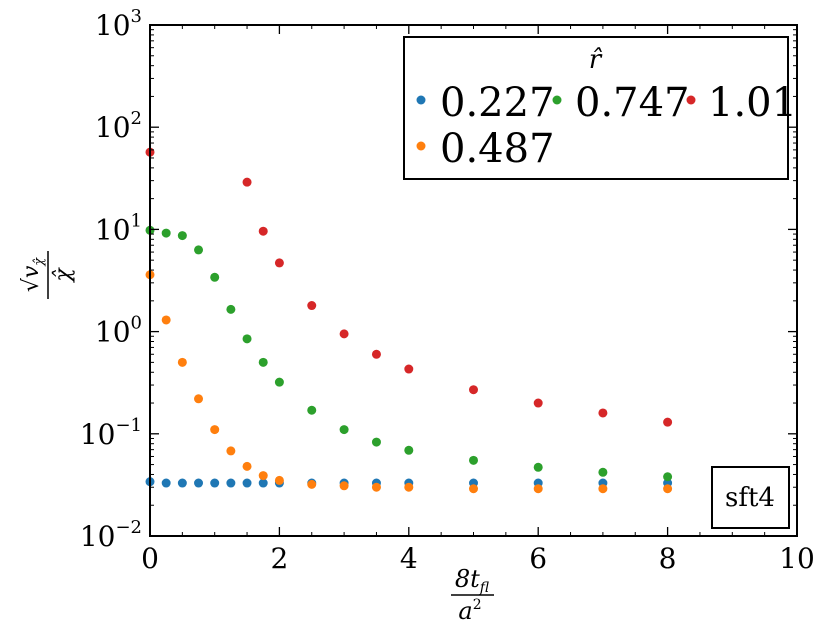 This screenshot has height=629, width=839. I want to click on y-label-top-sub: χ̂, so click(39, 262).